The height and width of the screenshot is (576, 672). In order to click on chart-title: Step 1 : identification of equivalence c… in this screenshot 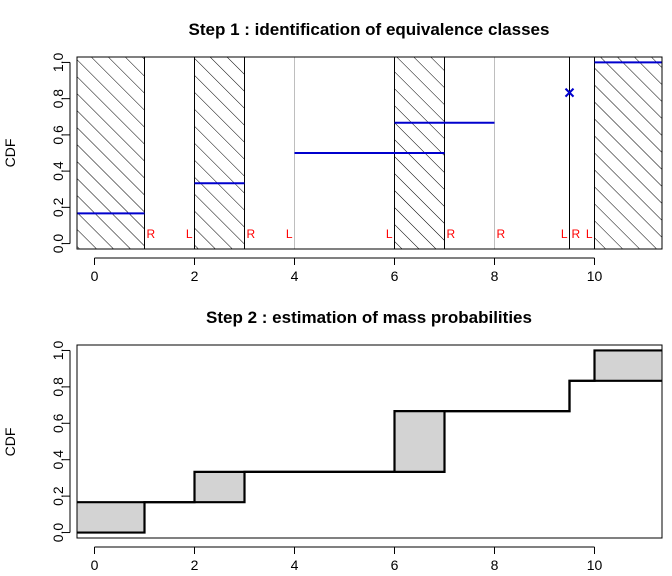, I will do `click(369, 29)`.